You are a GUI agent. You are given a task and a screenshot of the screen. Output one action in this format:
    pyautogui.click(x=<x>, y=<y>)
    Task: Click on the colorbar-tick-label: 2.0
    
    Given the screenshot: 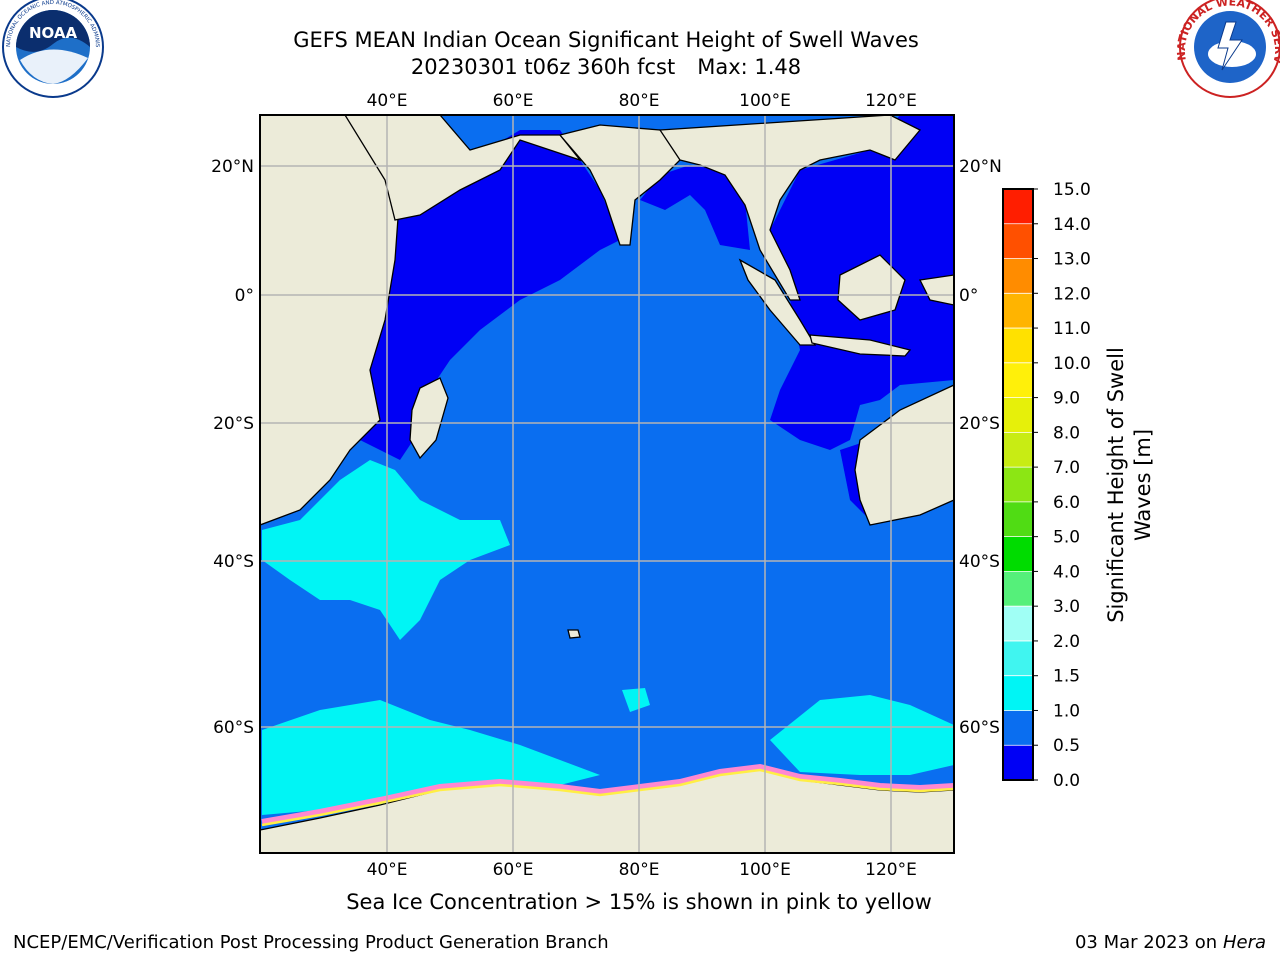 What is the action you would take?
    pyautogui.click(x=1066, y=642)
    